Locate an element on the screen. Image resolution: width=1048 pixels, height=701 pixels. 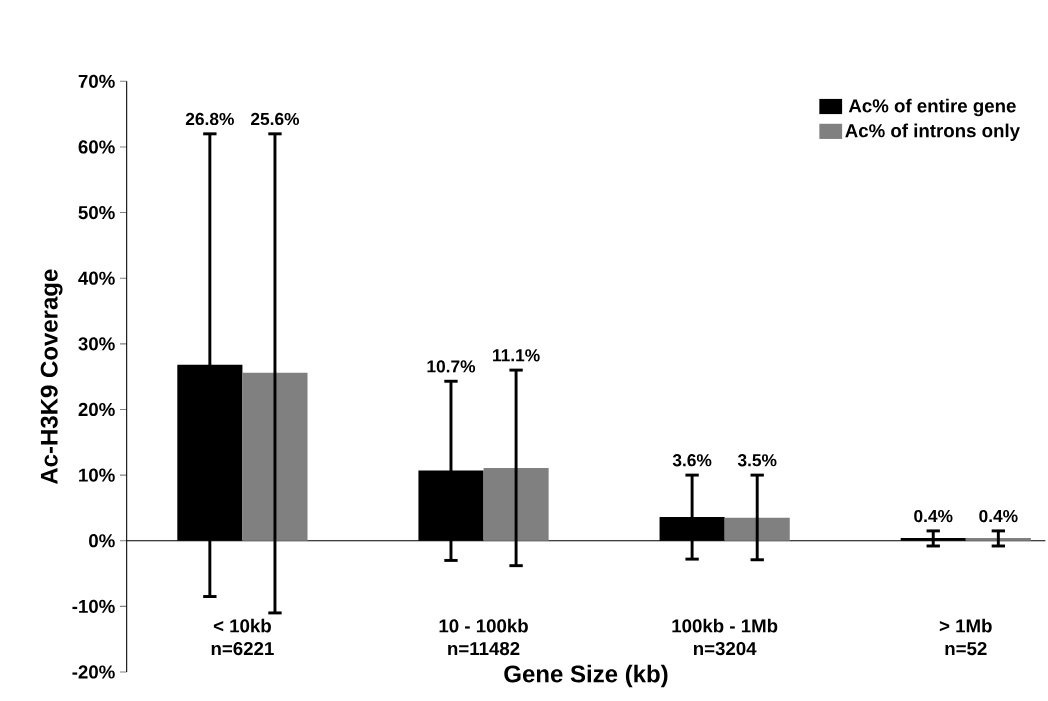
y-tick-label: -10% is located at coordinates (93, 606).